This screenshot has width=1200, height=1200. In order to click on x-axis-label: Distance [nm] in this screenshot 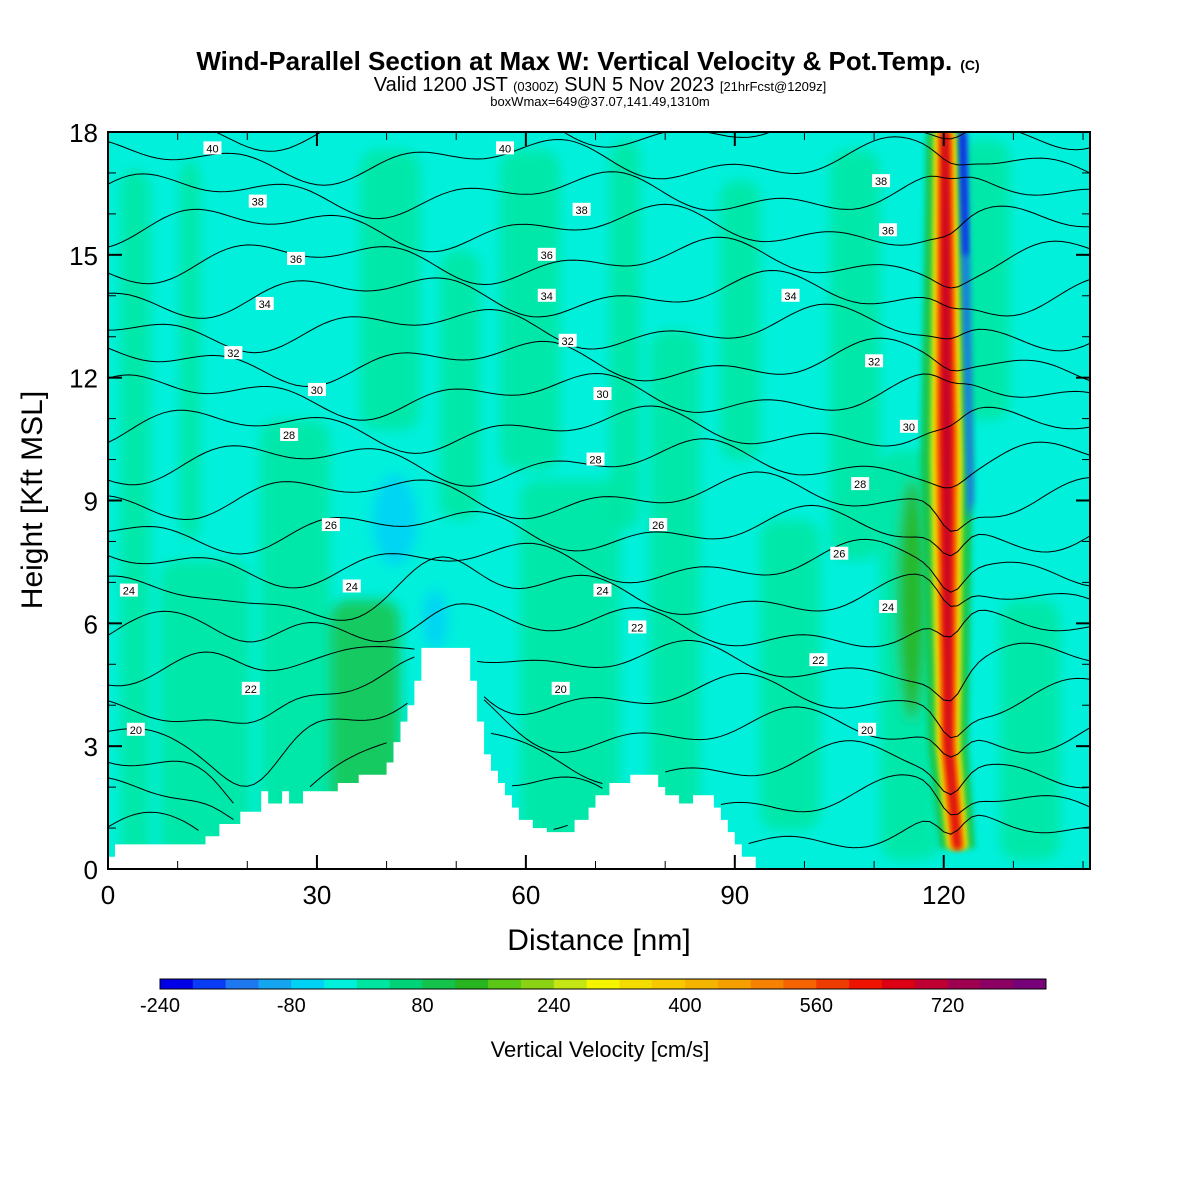, I will do `click(598, 940)`.